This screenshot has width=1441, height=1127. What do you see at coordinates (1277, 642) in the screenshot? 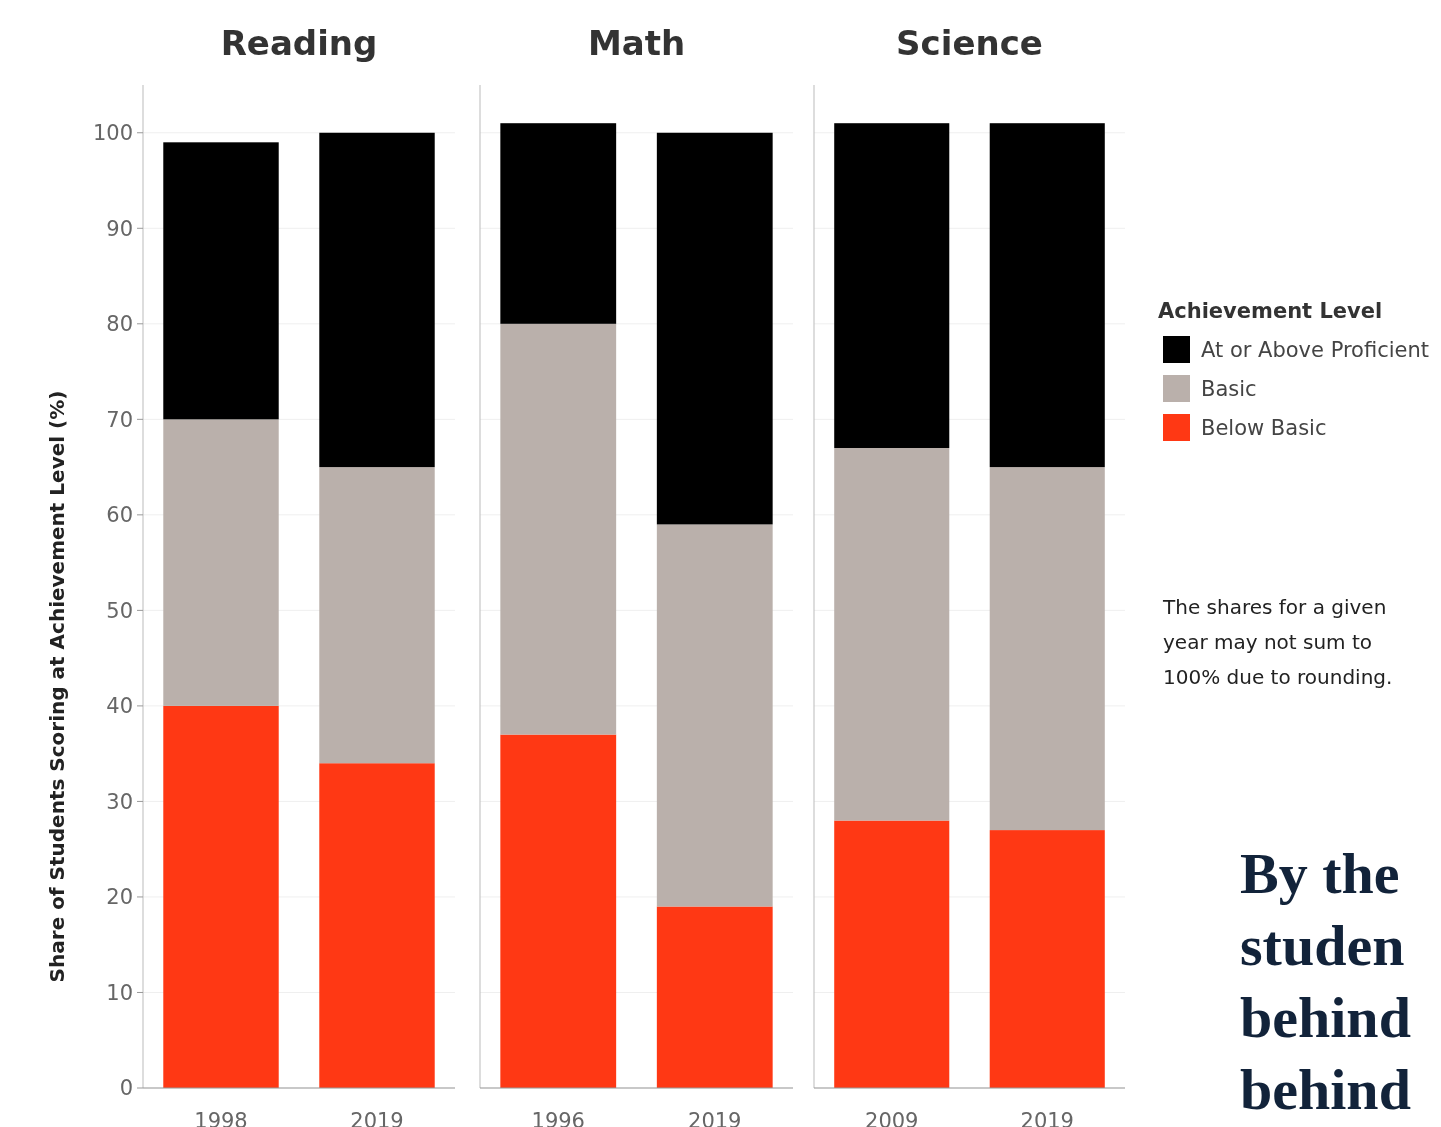
I see `text: The shares for a given year may not sum to 100% due to rounding.` at bounding box center [1277, 642].